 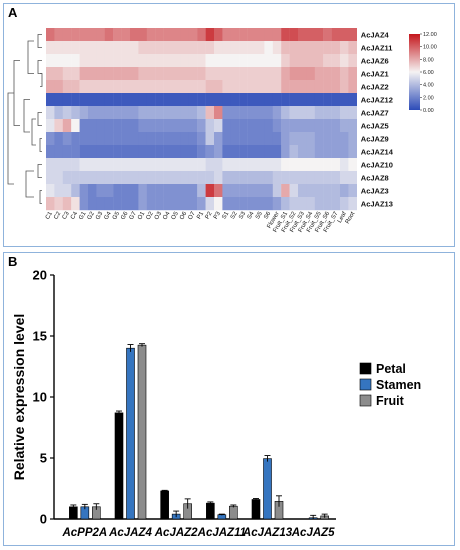 What do you see at coordinates (176, 215) in the screenshot?
I see `heatmap-column-label: O5` at bounding box center [176, 215].